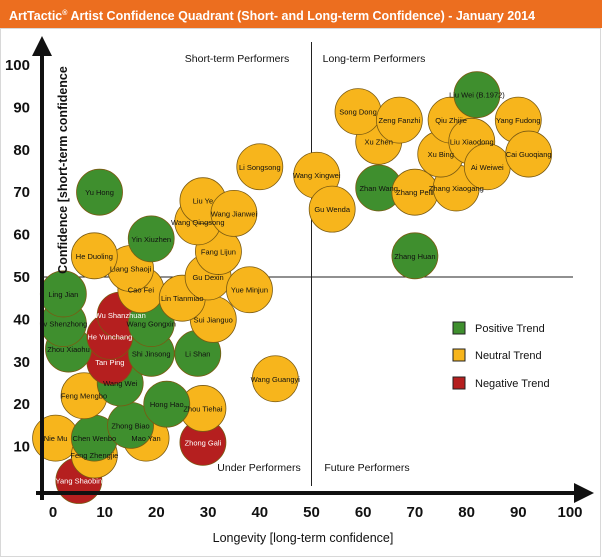 This screenshot has width=602, height=558. I want to click on bubble-label: Gu Dexin, so click(207, 277).